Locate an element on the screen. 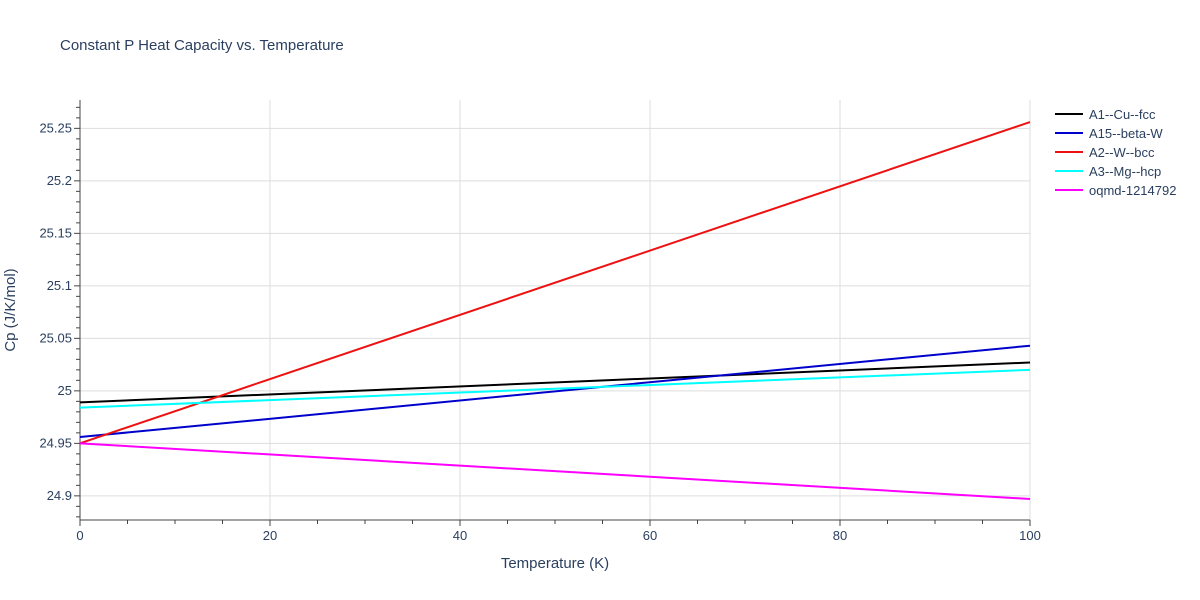 The height and width of the screenshot is (600, 1200). legend-item: A15--beta-W is located at coordinates (1109, 133).